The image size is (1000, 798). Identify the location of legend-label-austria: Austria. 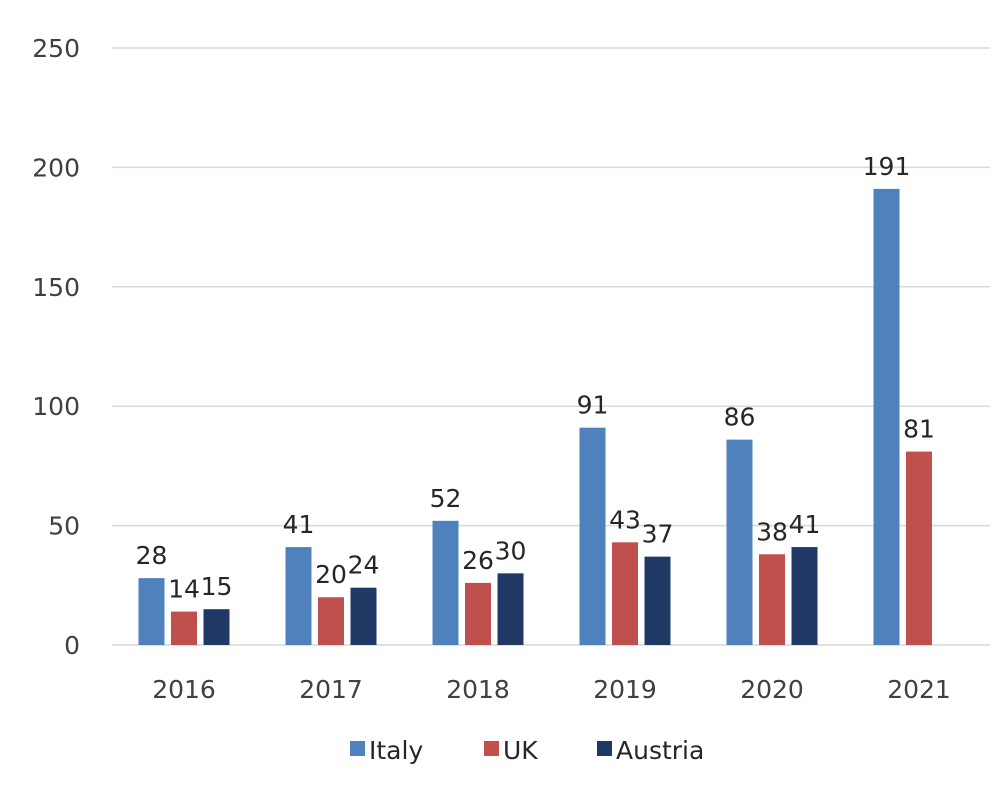
(660, 750).